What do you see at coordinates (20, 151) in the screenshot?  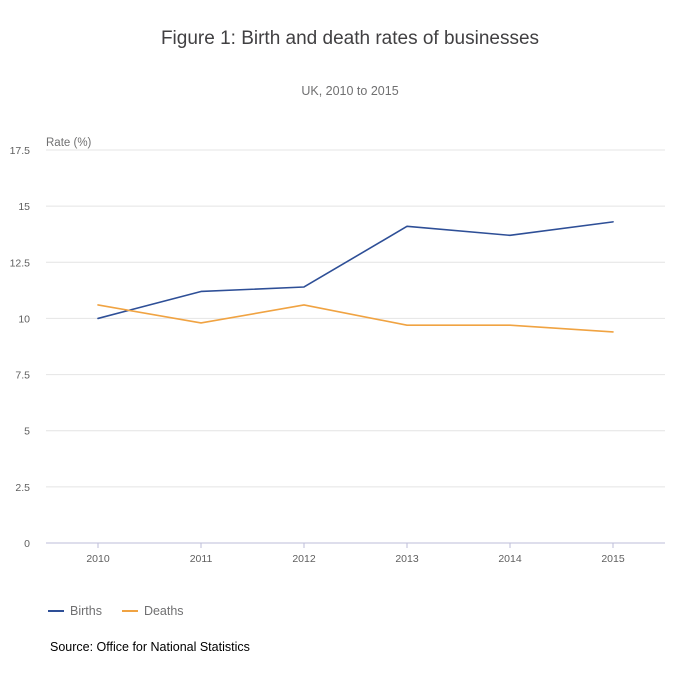 I see `y-tick-label: 17.5` at bounding box center [20, 151].